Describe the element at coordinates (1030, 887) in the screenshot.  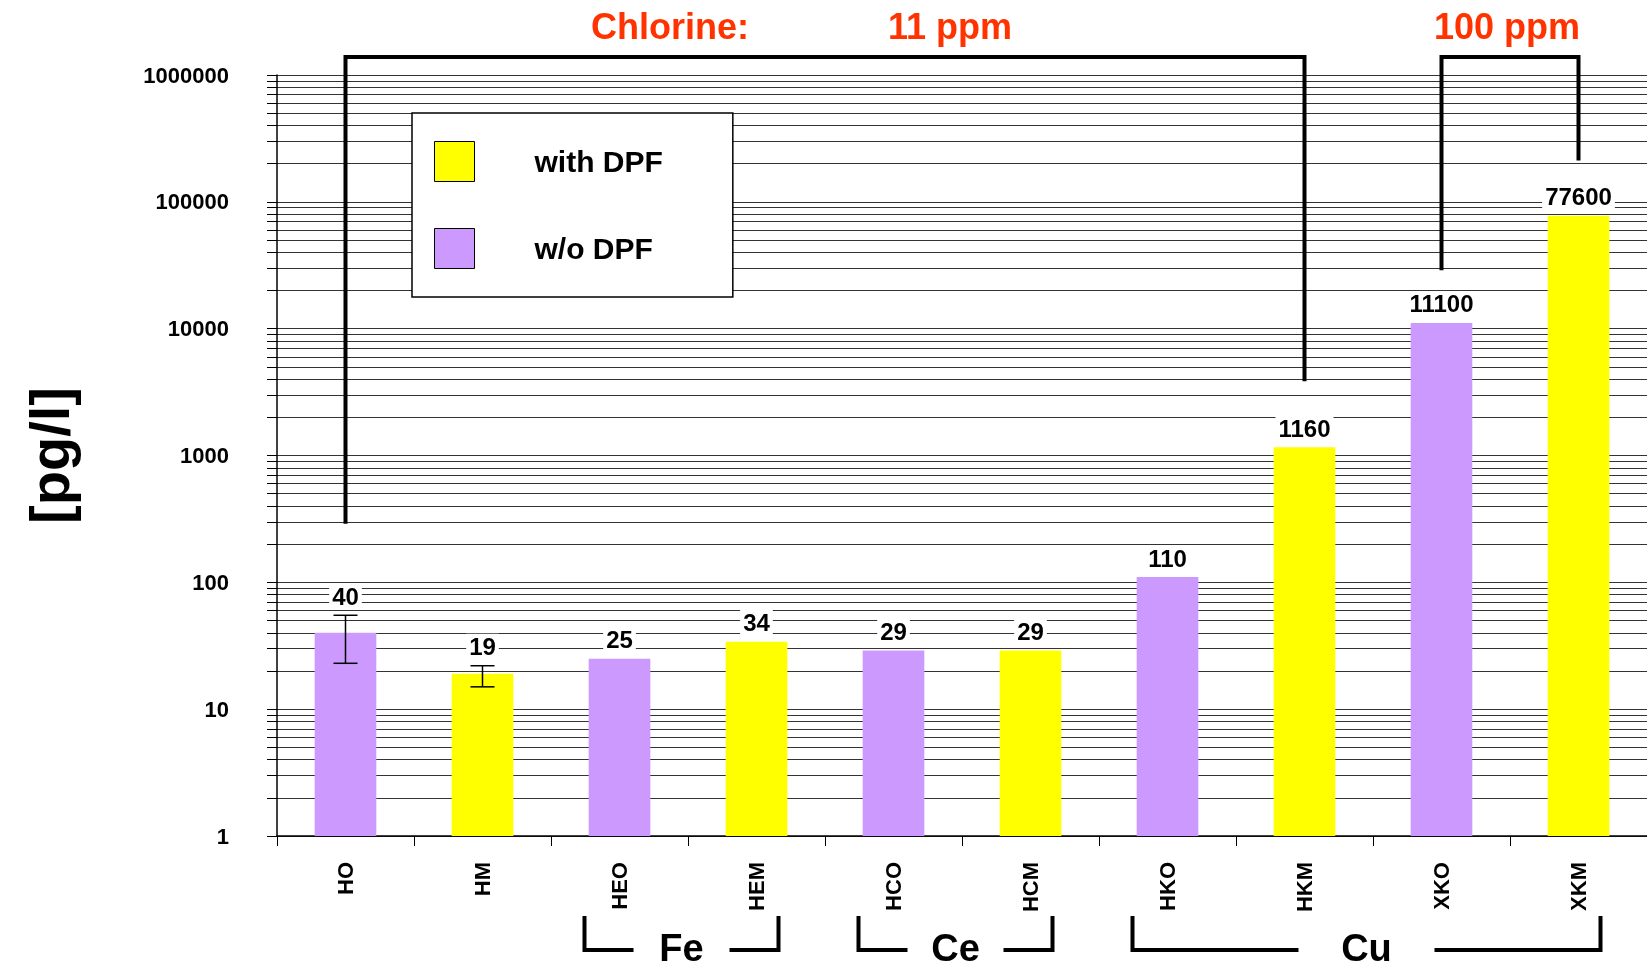
I see `x-tick-label: HCM` at that location.